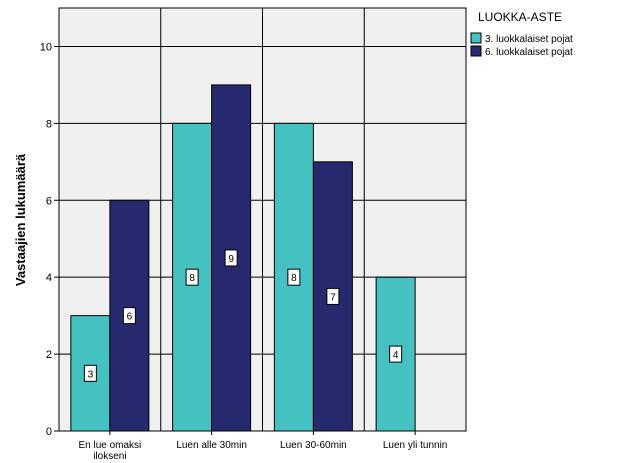  What do you see at coordinates (529, 52) in the screenshot?
I see `legend-entry: 6. luokkalaiset pojat` at bounding box center [529, 52].